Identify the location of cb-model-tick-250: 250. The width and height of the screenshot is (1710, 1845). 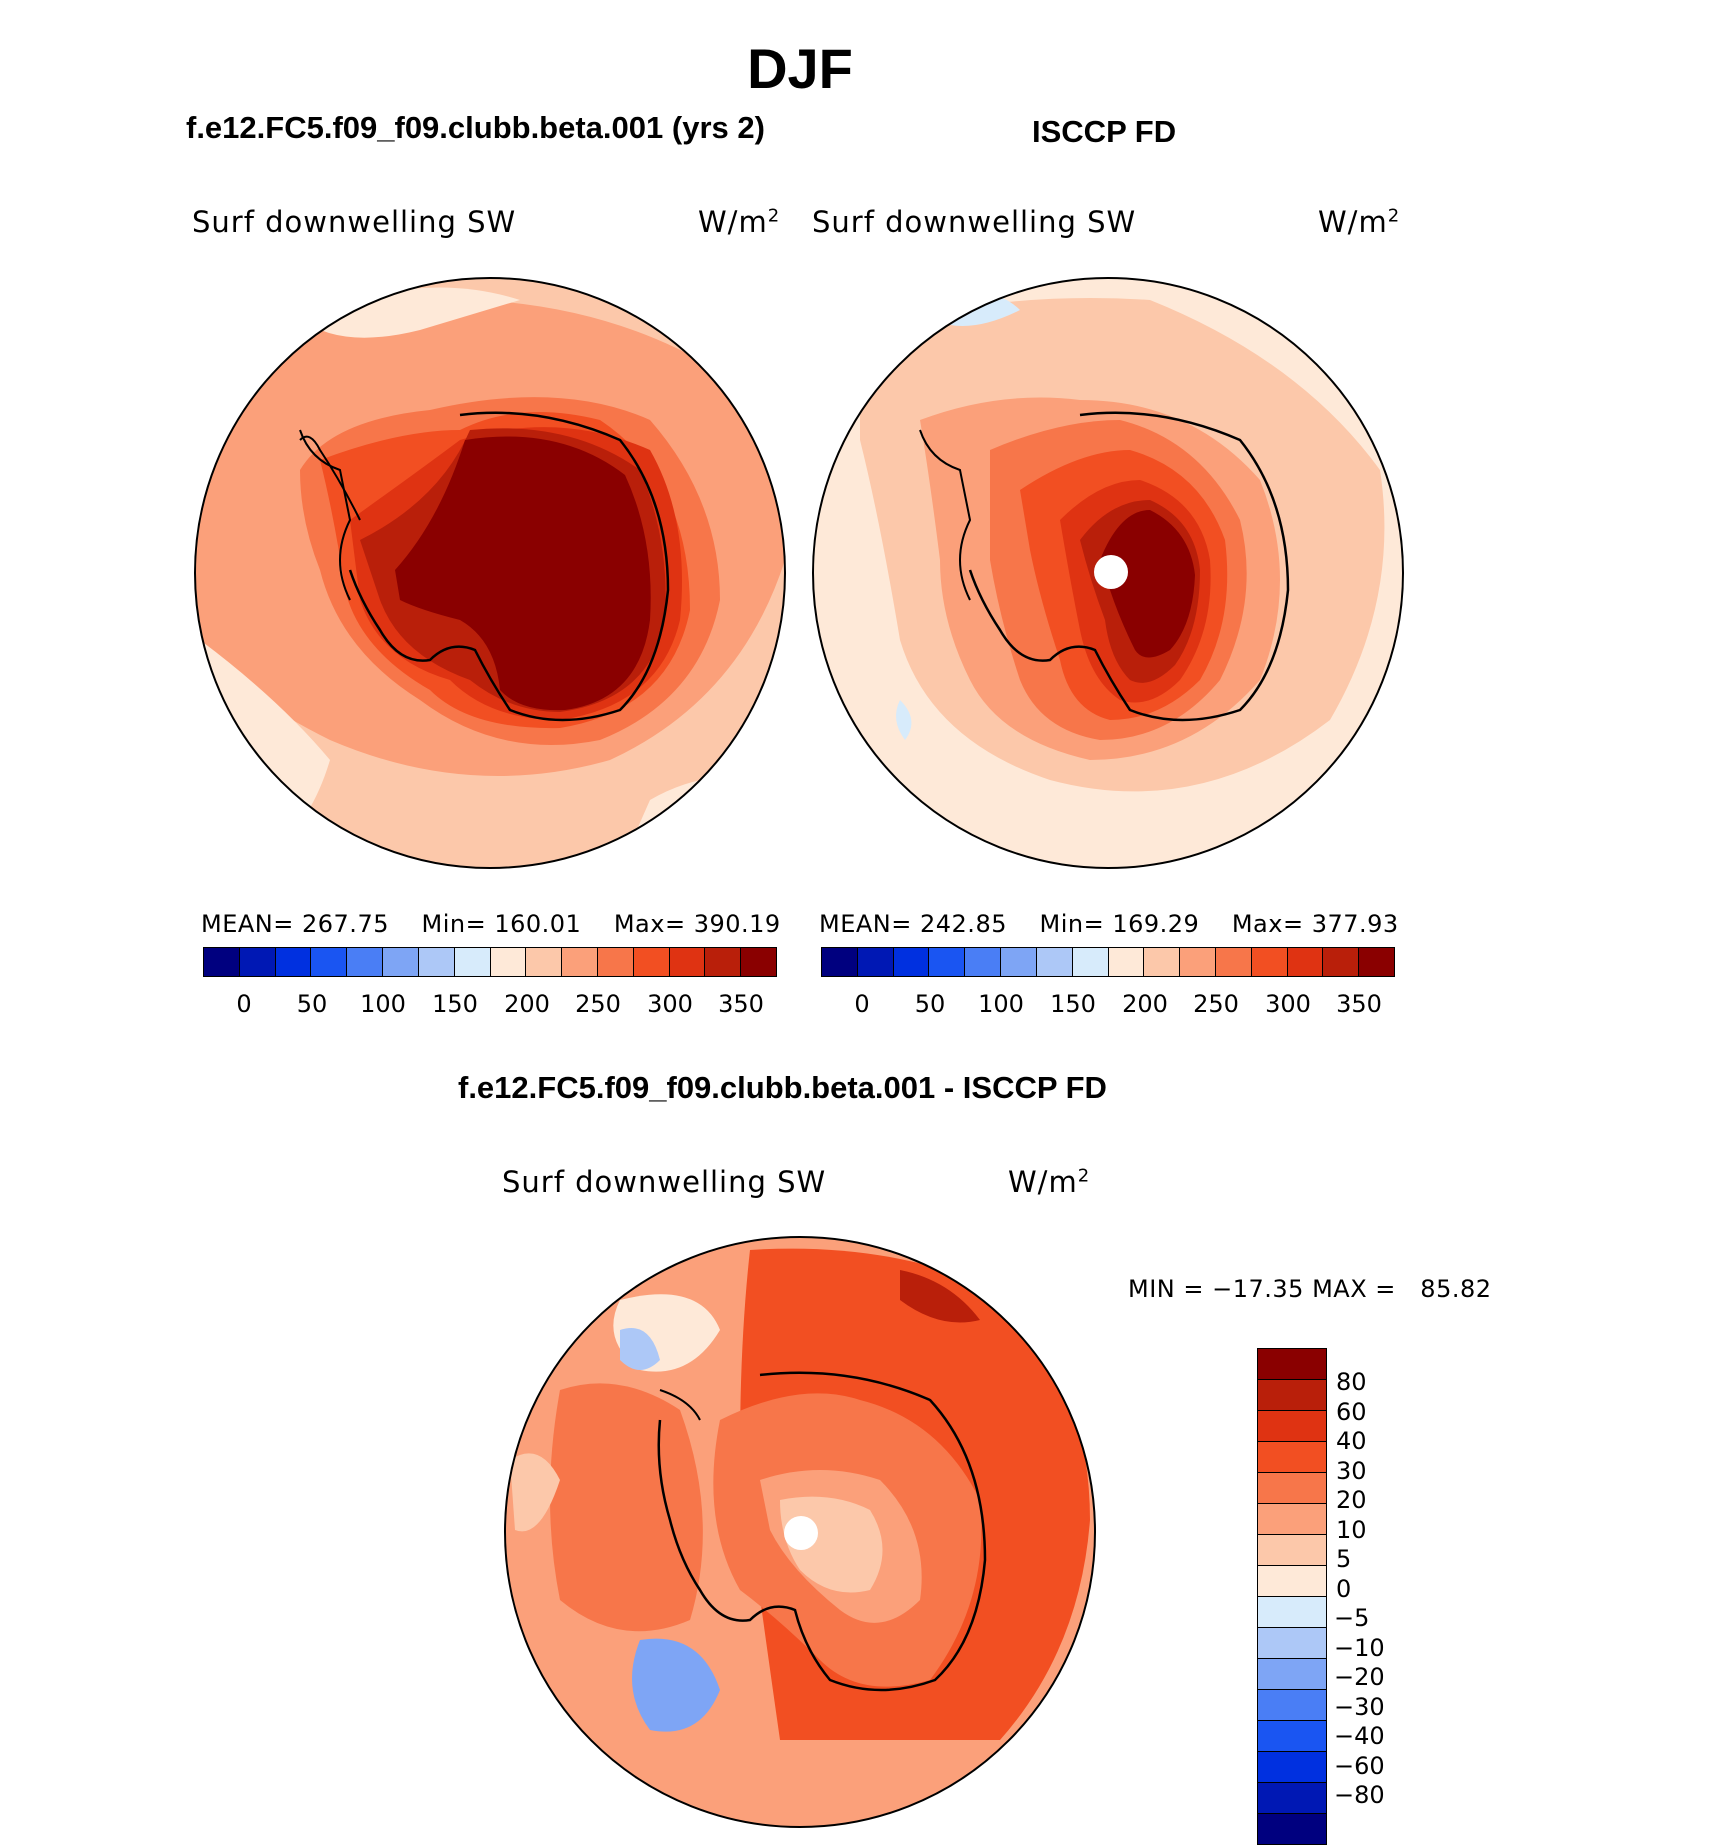
(598, 1004).